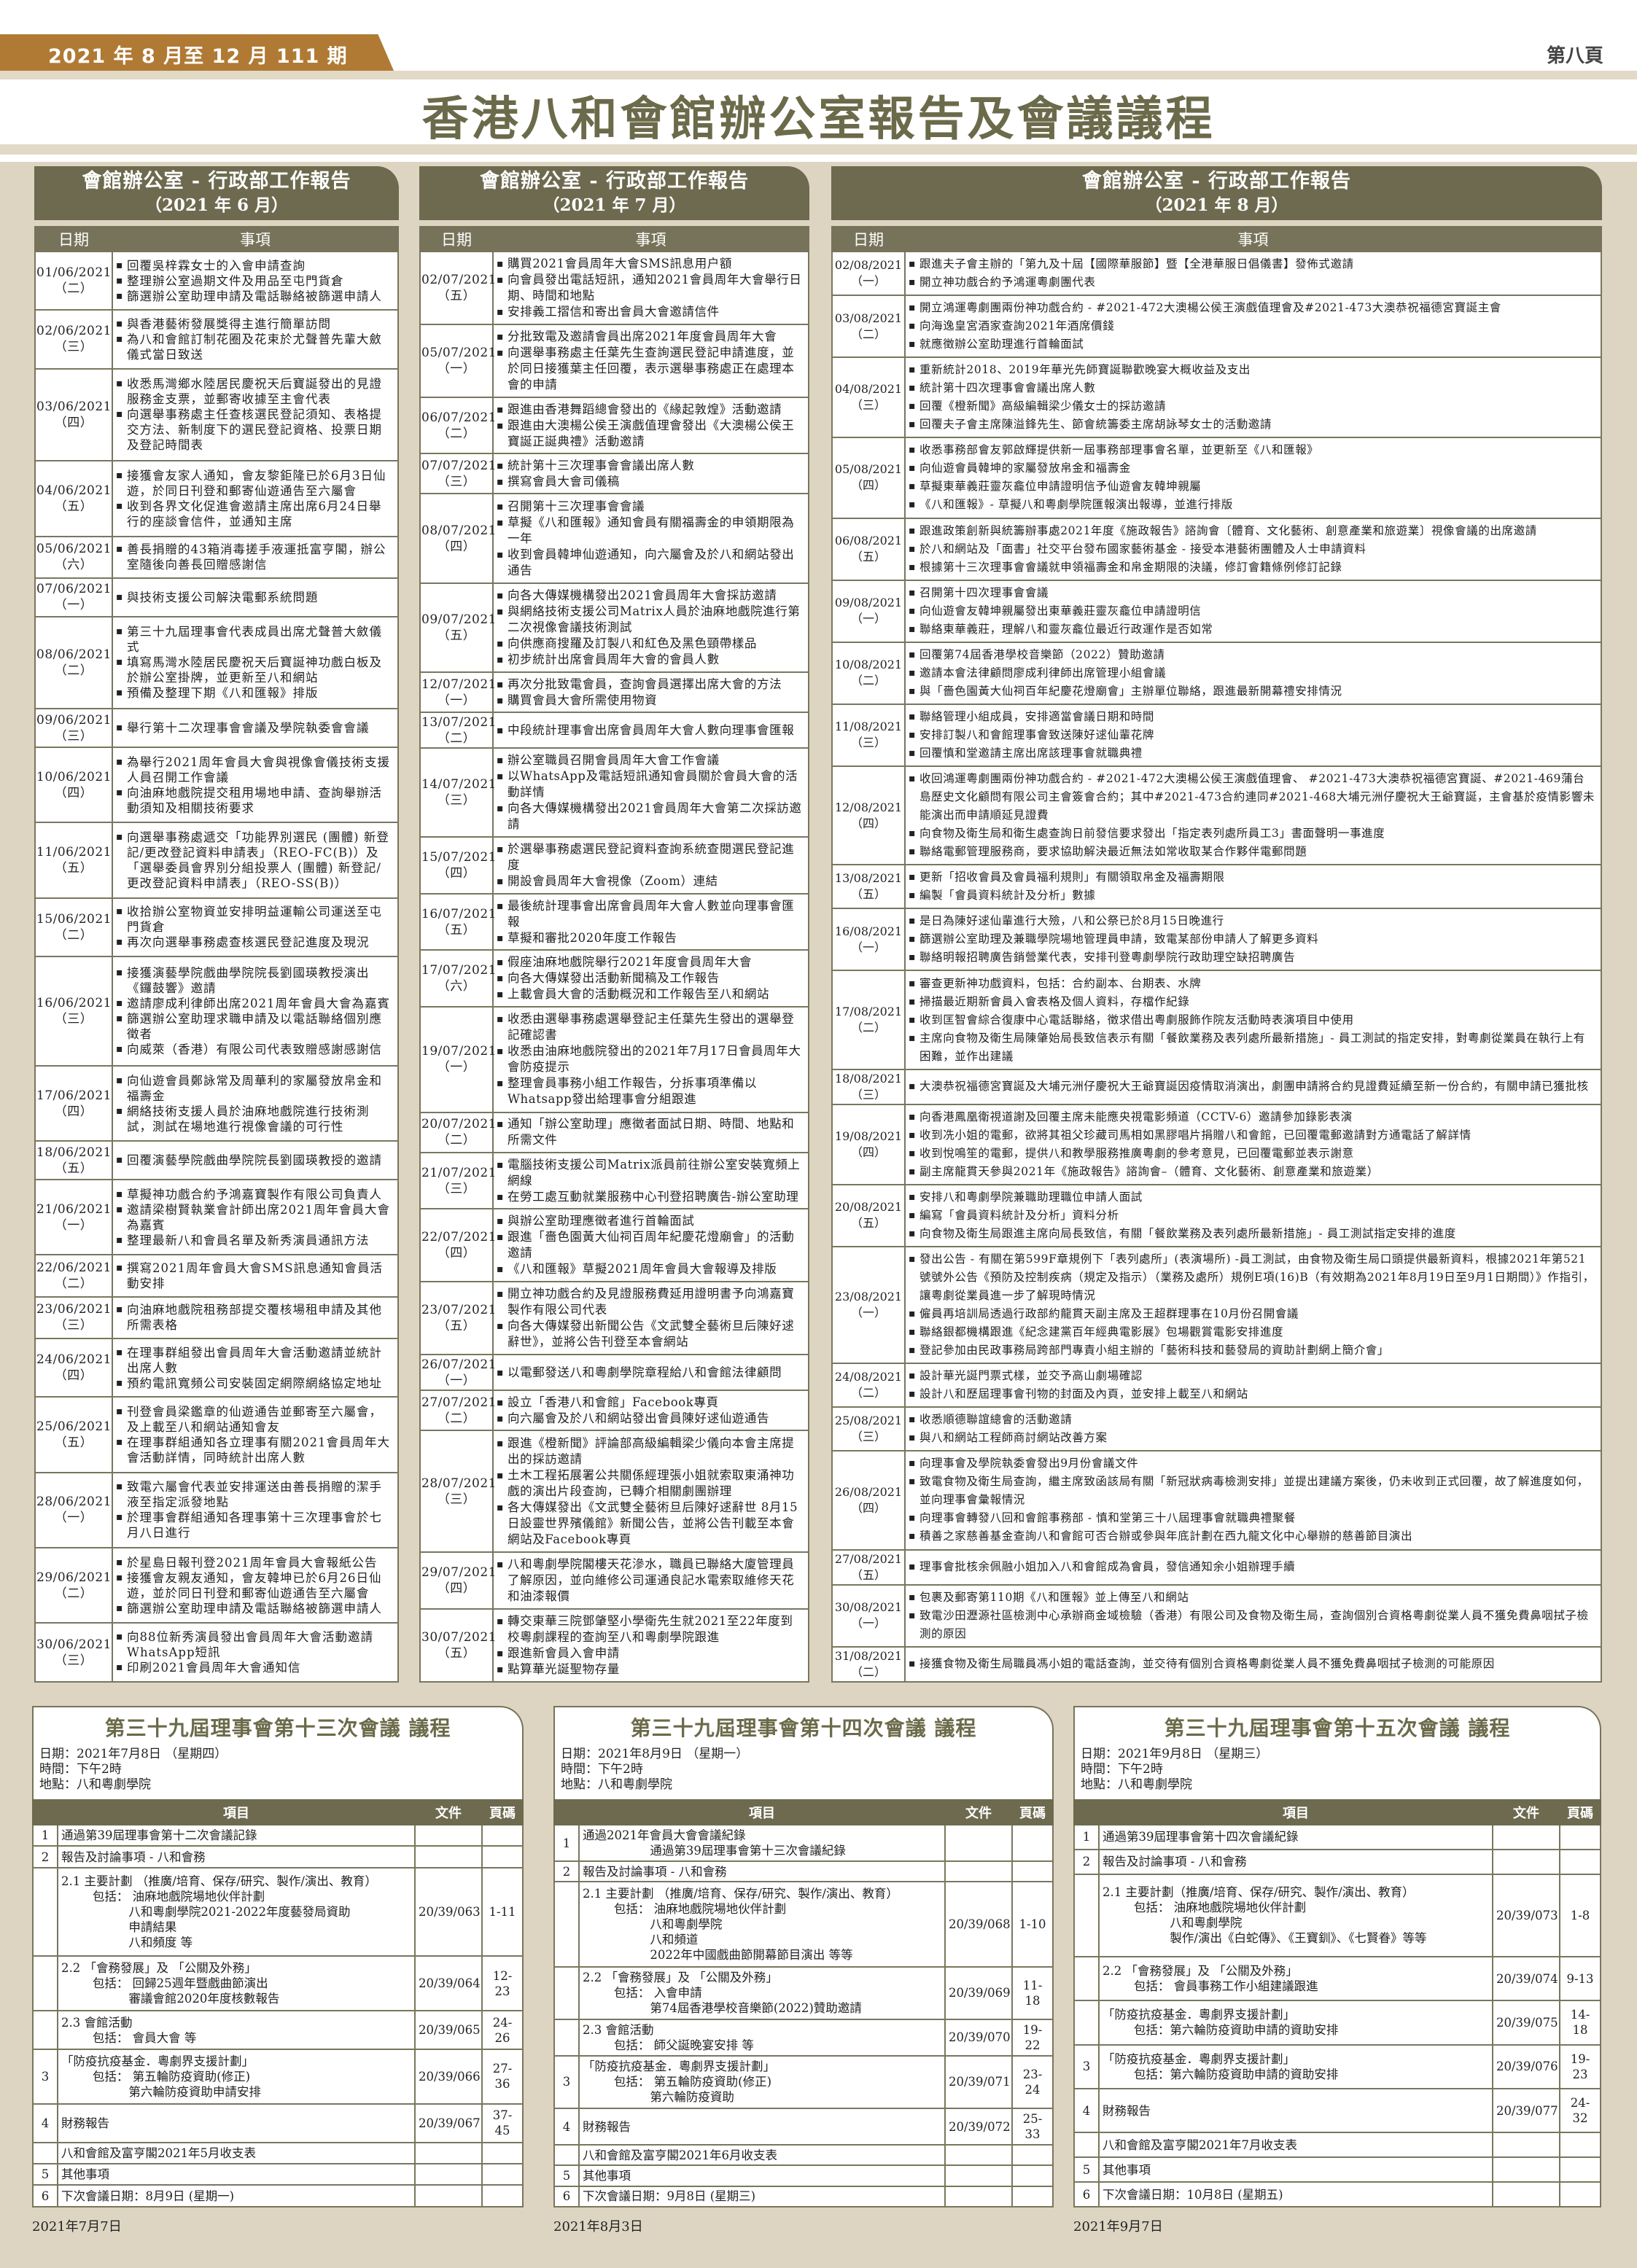  What do you see at coordinates (650, 784) in the screenshot?
I see `list-item: 以WhatsApp及電話短訊通知會員關於會員大會的活動詳情` at bounding box center [650, 784].